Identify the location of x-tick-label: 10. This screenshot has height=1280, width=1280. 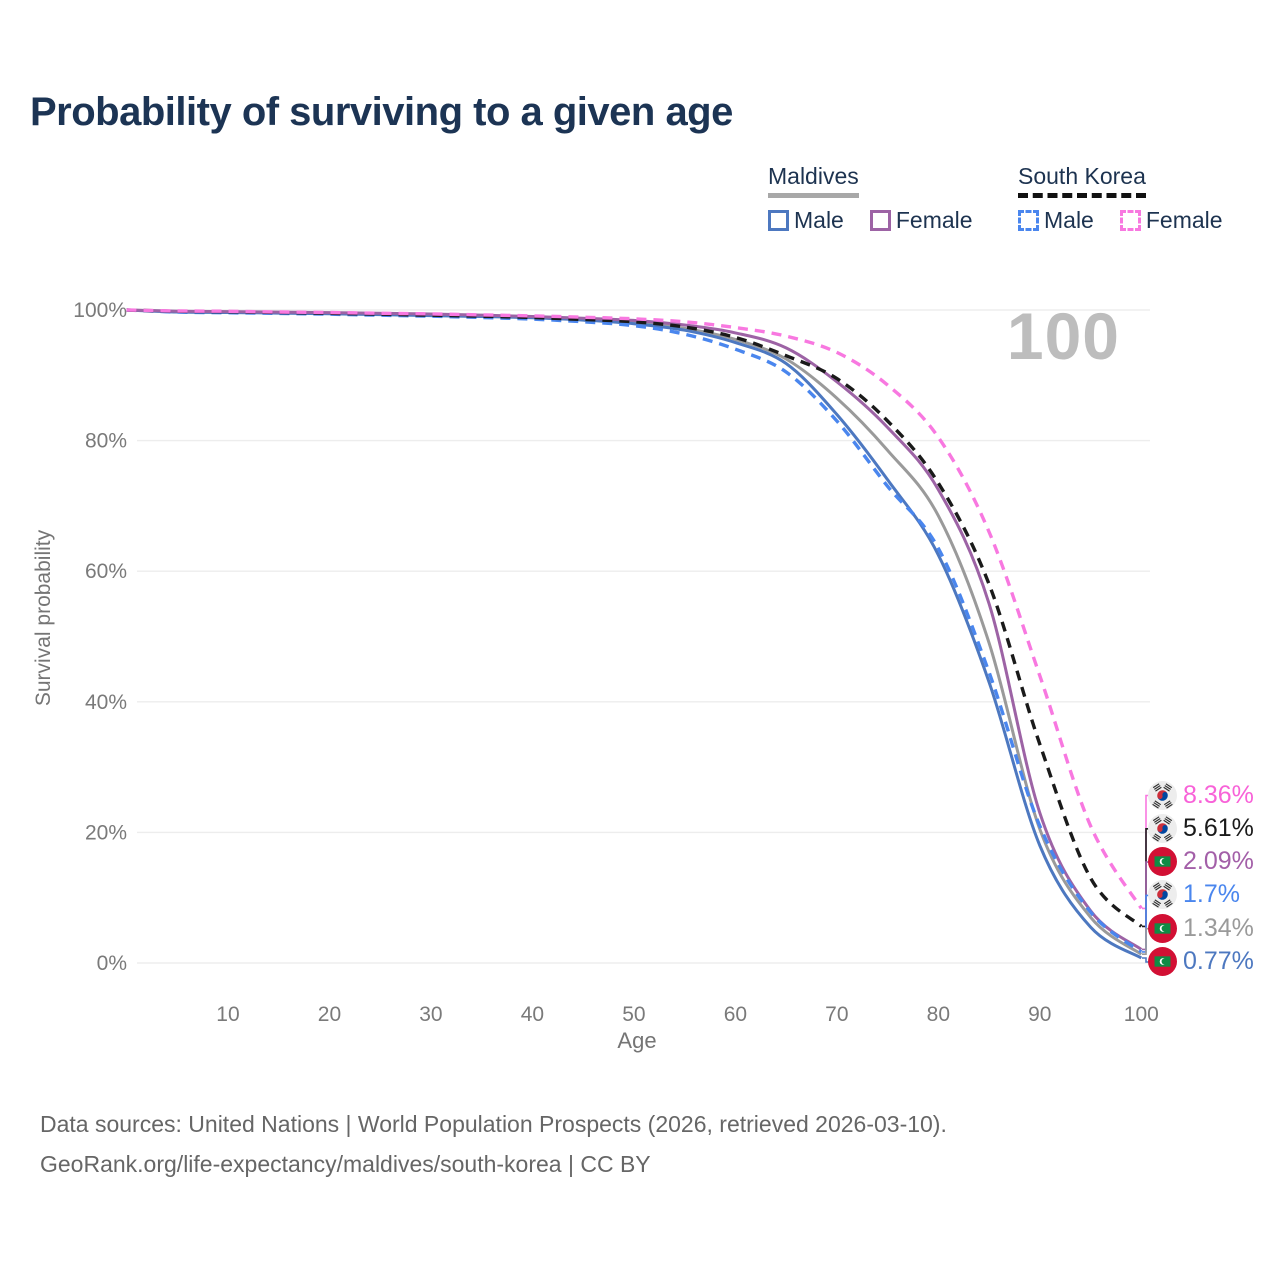
(227, 1014).